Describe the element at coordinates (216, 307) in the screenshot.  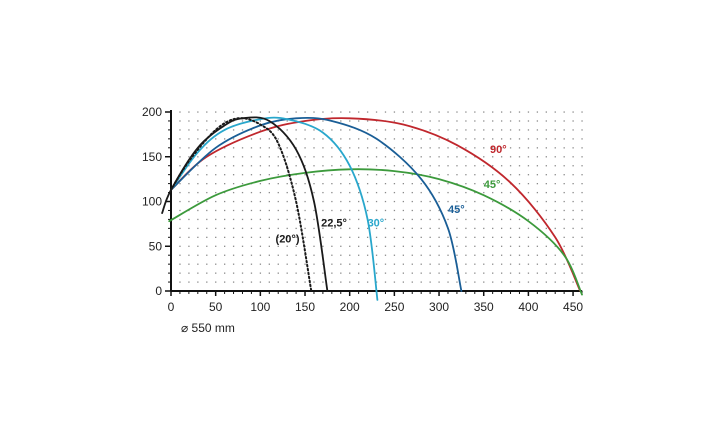
I see `x-tick-label: 50` at that location.